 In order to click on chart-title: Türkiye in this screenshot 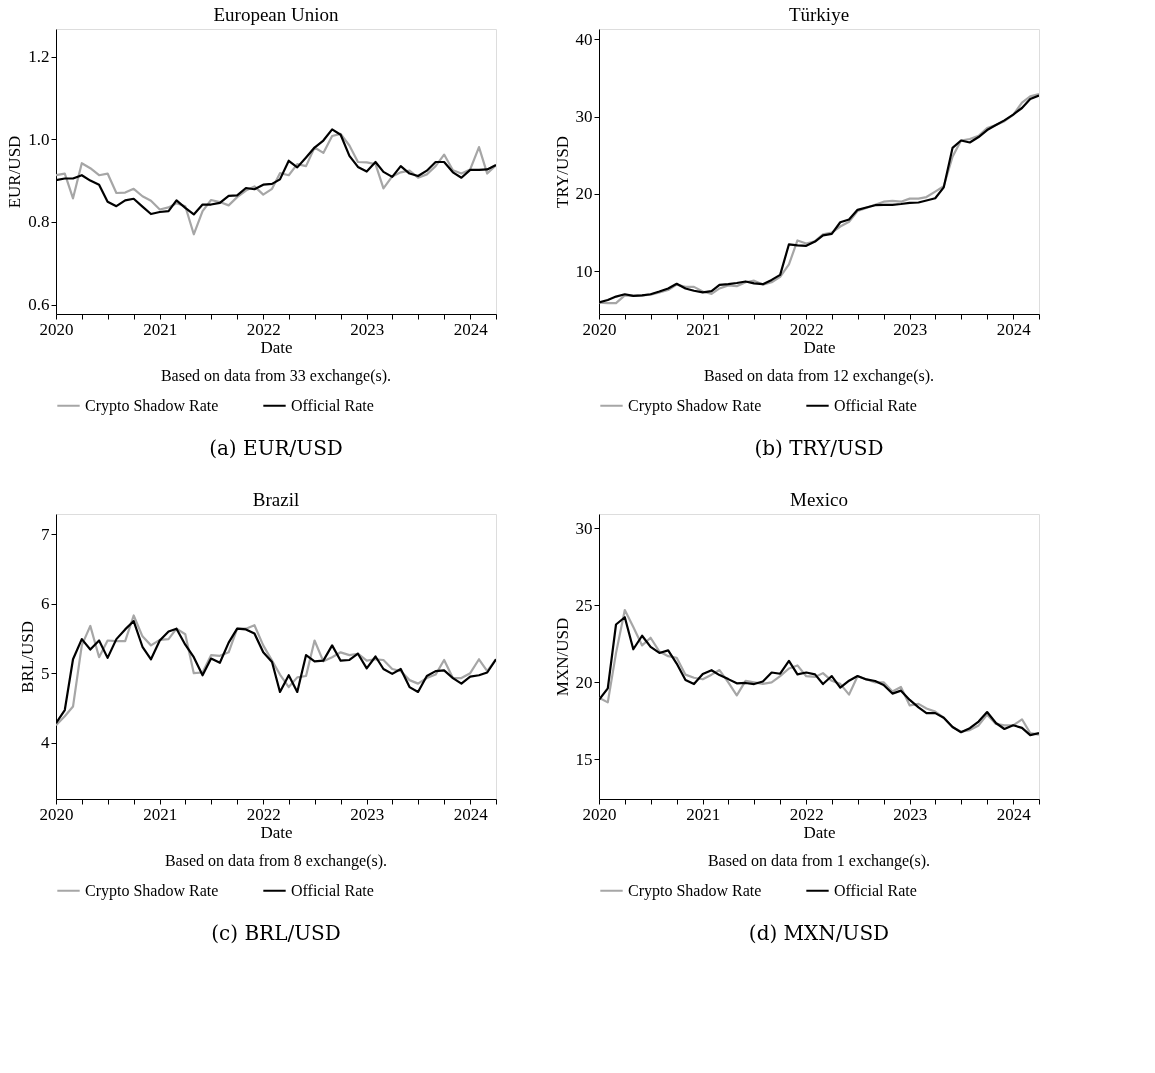, I will do `click(819, 14)`.